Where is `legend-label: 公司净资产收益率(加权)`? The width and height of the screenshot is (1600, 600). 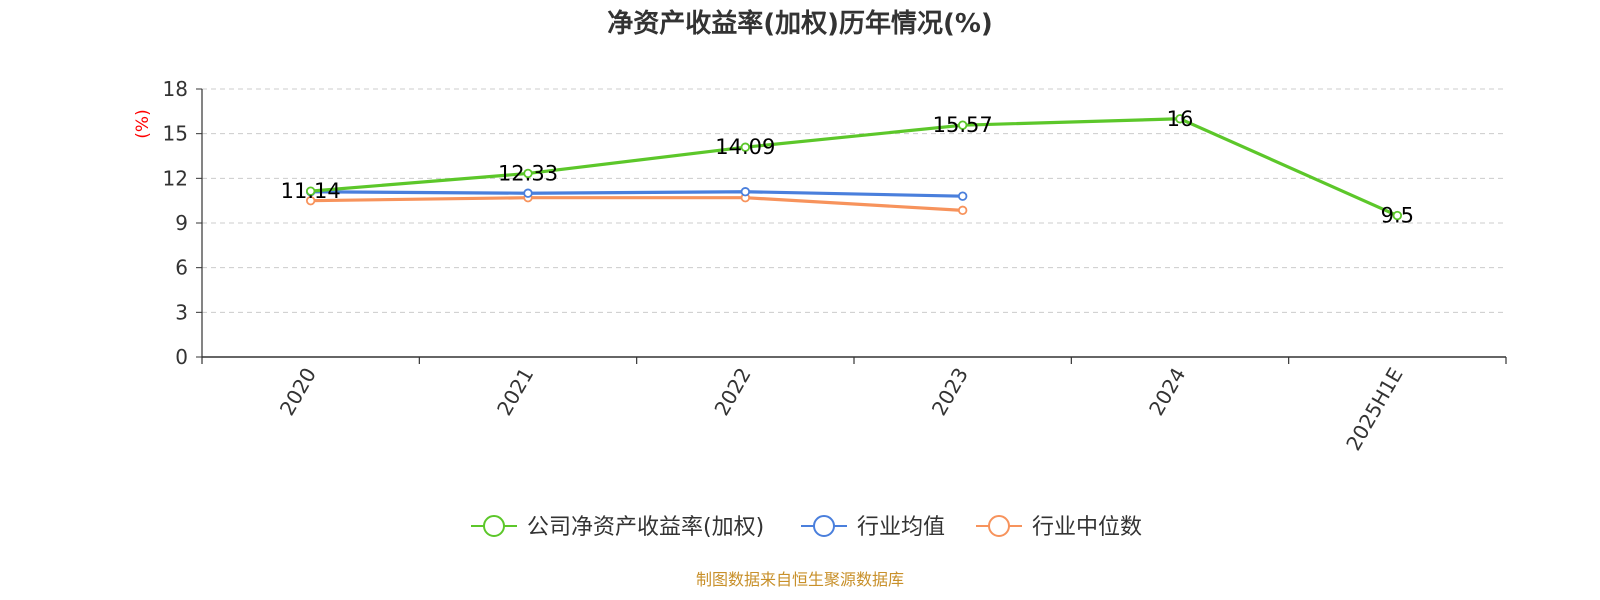
legend-label: 公司净资产收益率(加权) is located at coordinates (645, 527).